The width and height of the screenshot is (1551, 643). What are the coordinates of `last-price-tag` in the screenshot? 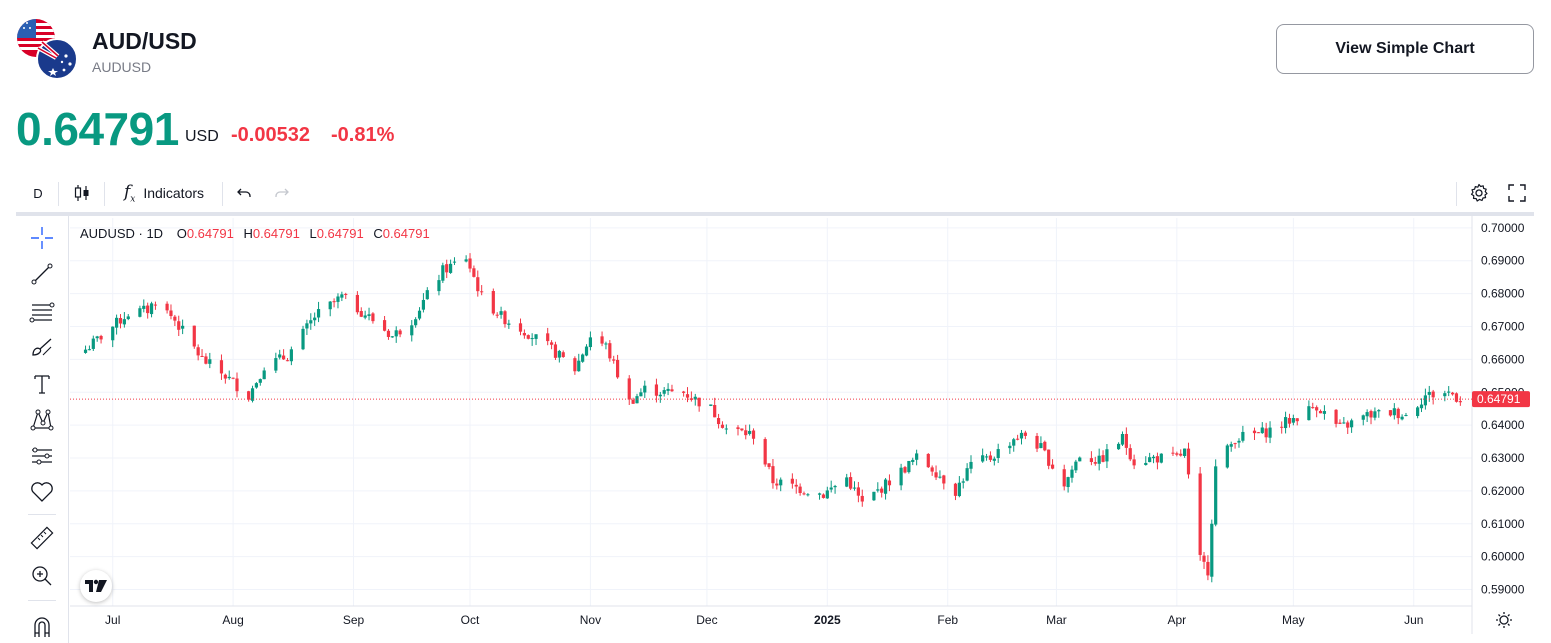 It's located at (1501, 399).